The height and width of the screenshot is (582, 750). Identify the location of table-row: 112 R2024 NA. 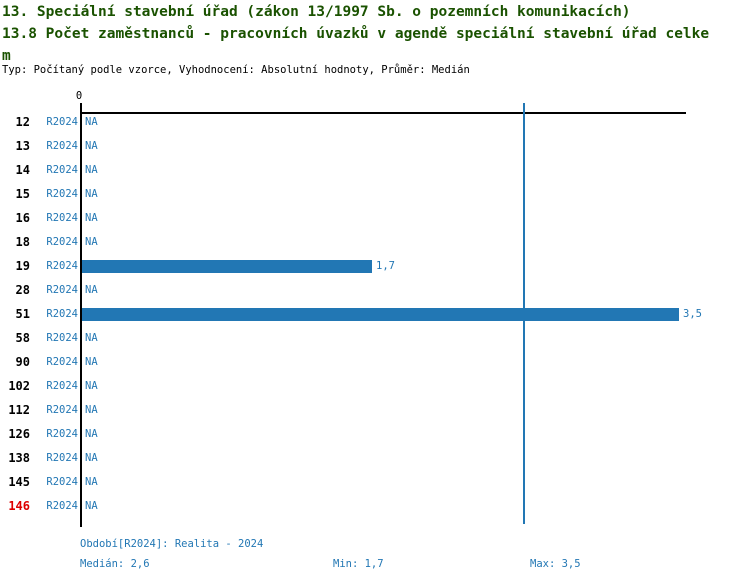
(375, 411).